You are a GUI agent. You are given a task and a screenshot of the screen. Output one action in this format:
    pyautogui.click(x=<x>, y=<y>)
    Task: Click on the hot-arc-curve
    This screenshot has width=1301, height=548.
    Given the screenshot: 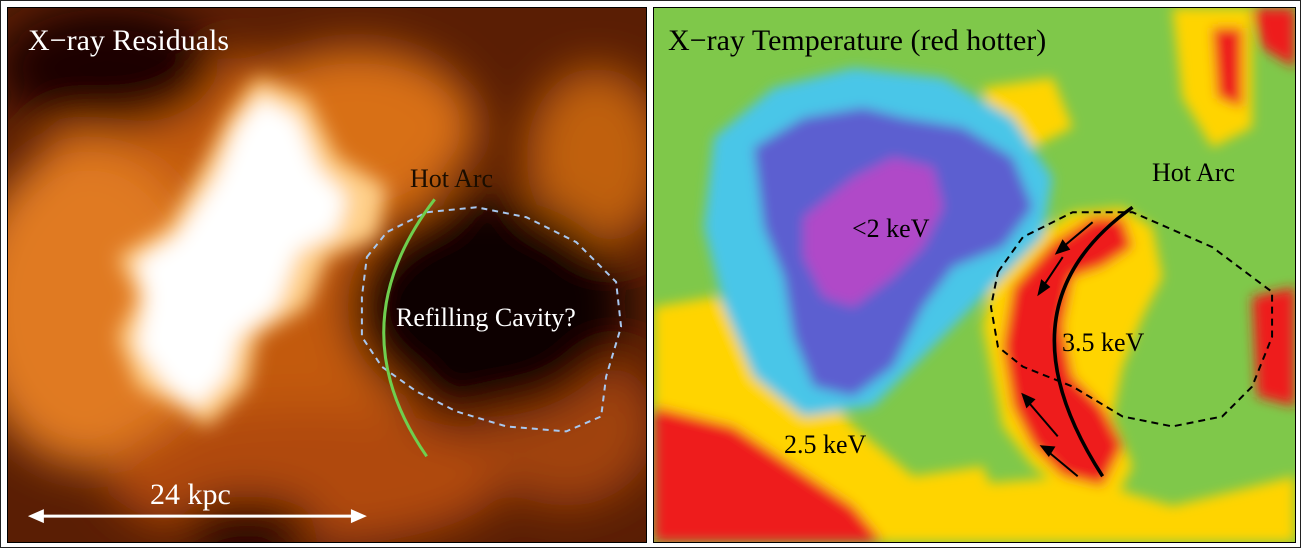 What is the action you would take?
    pyautogui.click(x=1093, y=341)
    